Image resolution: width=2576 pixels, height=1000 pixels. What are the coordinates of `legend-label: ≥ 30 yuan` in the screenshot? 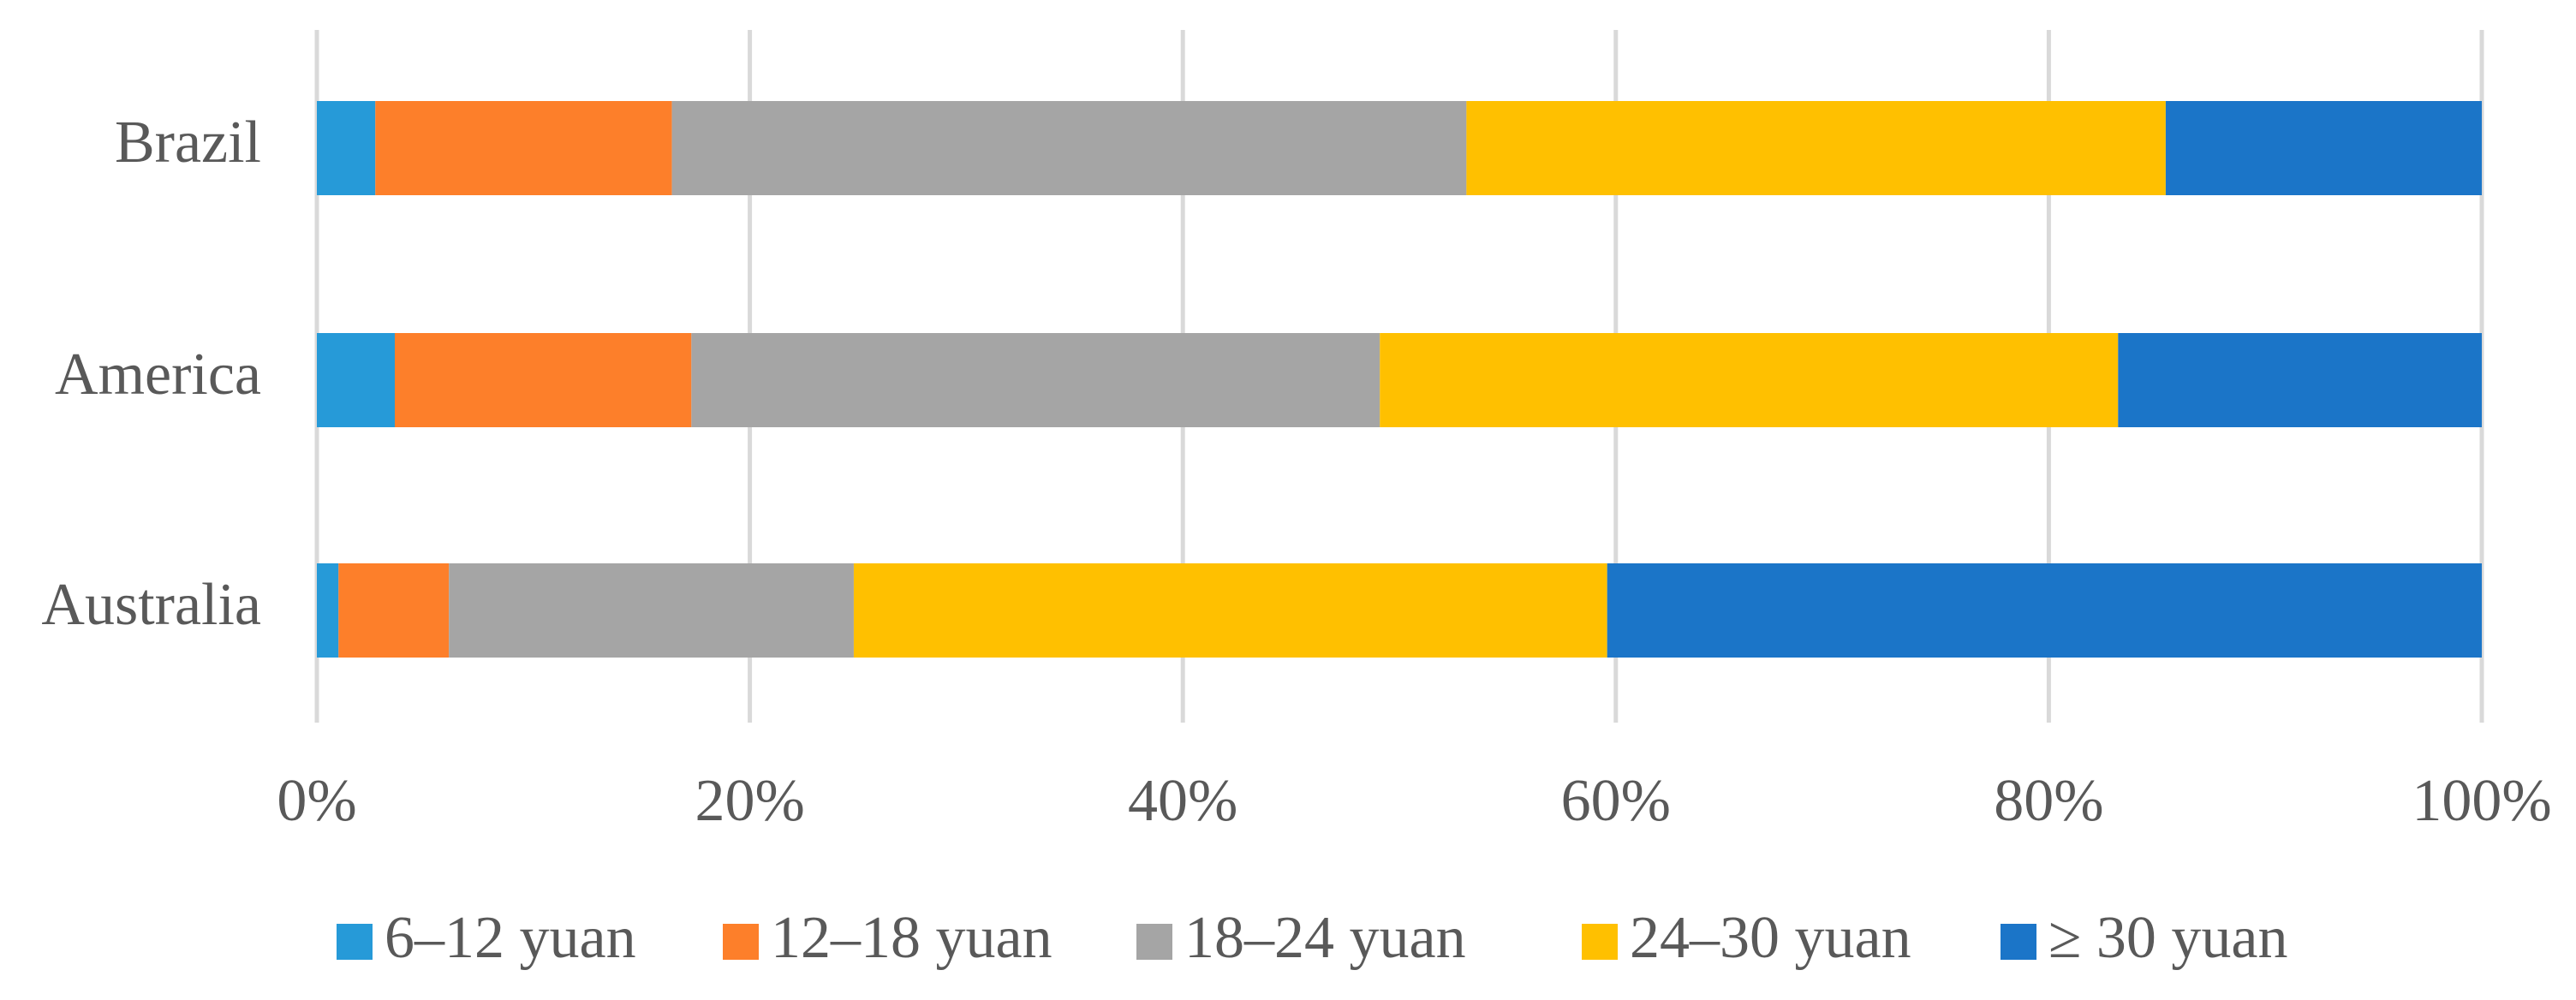 It's located at (2168, 938).